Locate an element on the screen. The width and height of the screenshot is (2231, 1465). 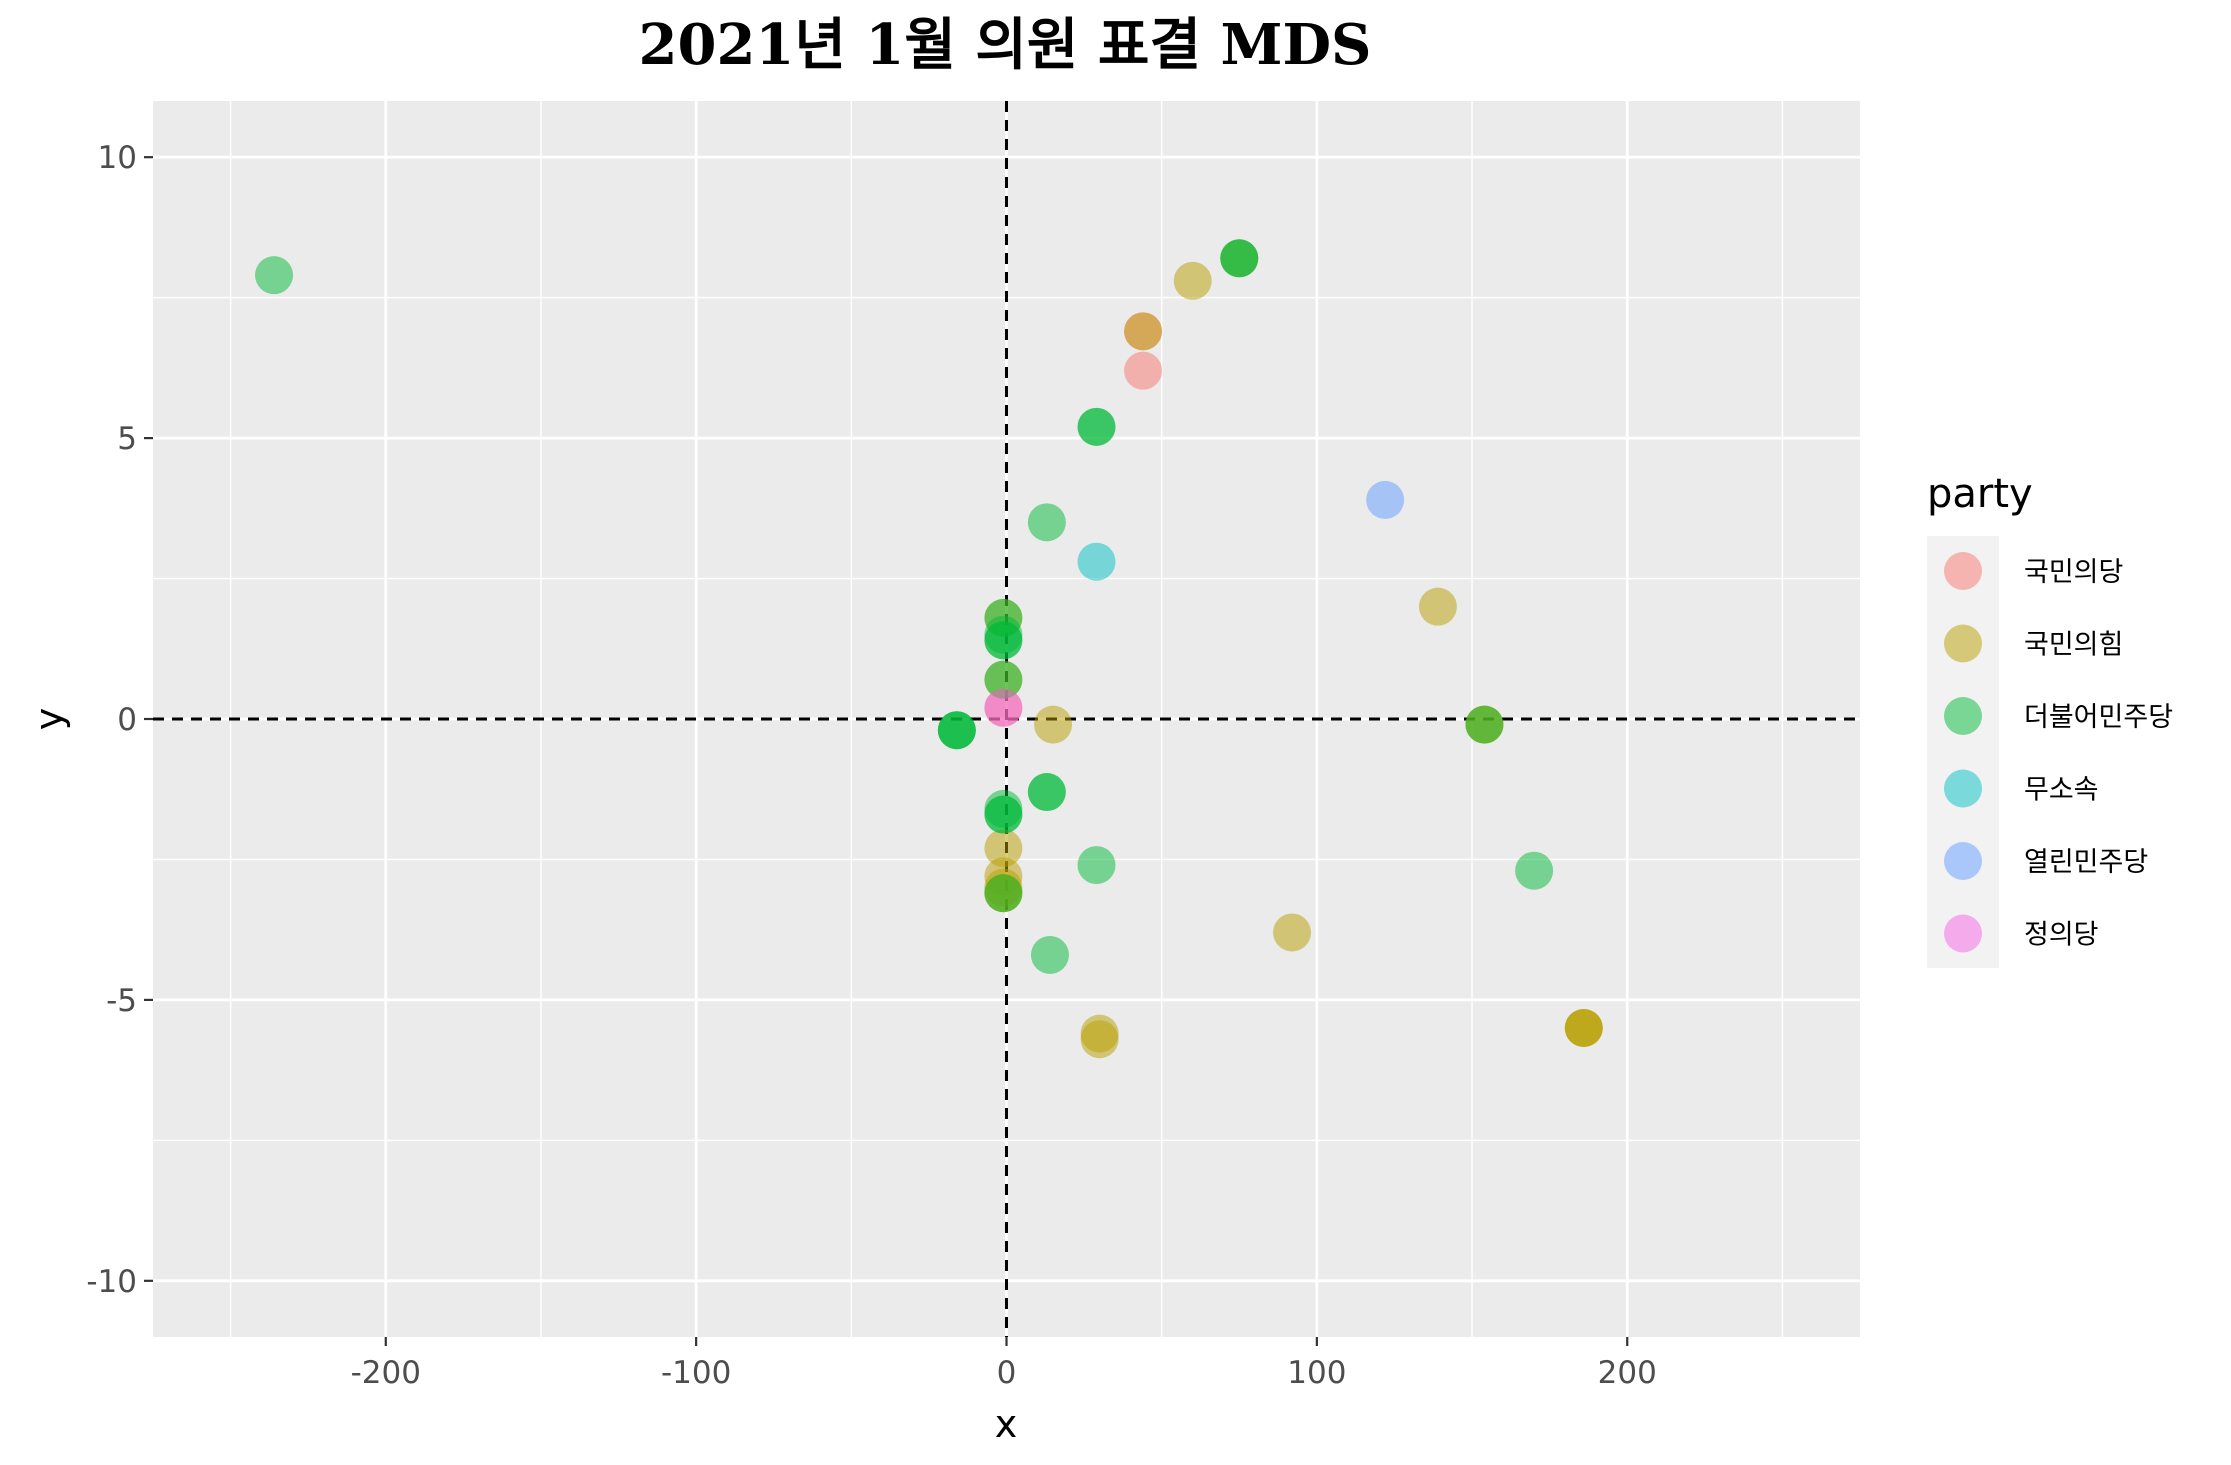
legend-label: 더불어민주당 is located at coordinates (2098, 717).